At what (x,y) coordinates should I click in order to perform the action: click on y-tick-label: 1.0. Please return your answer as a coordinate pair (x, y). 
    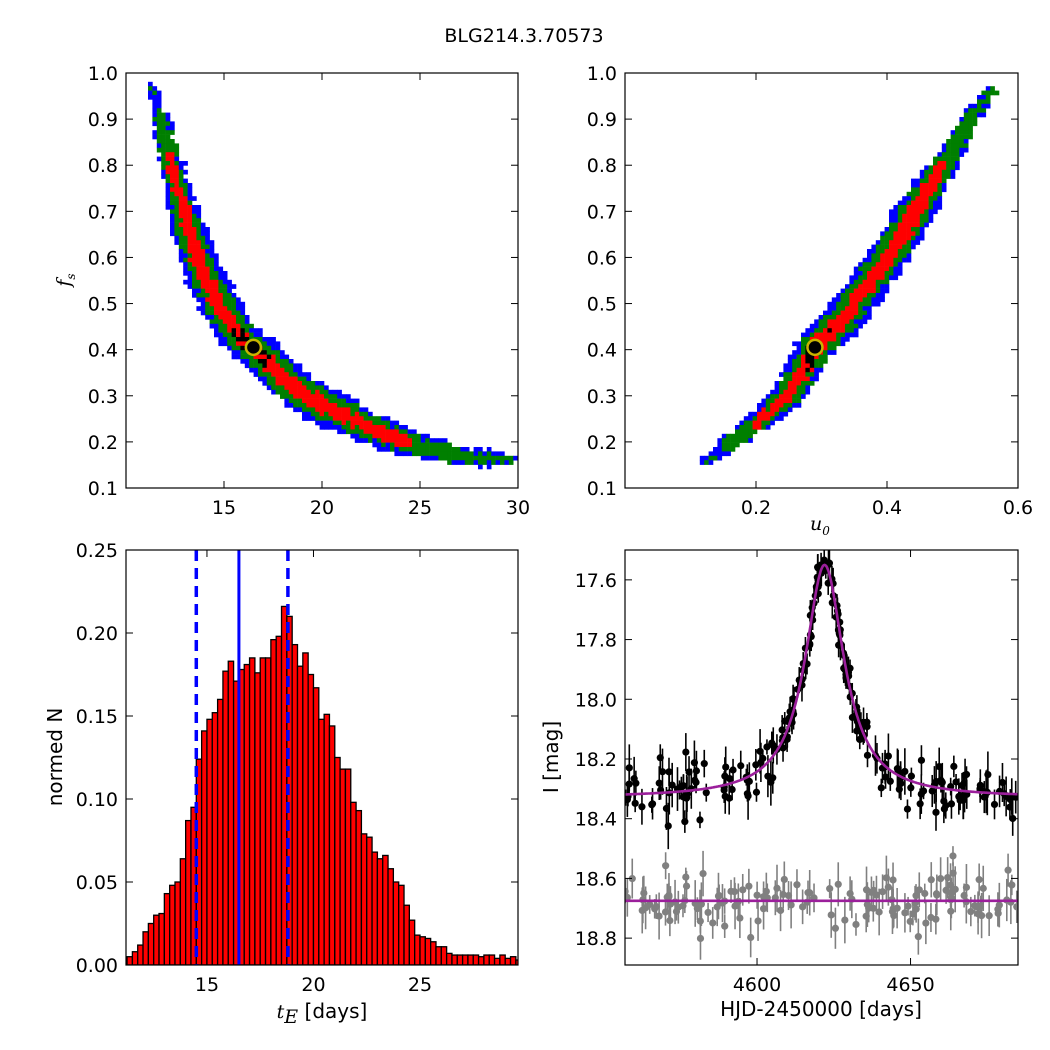
    Looking at the image, I should click on (103, 74).